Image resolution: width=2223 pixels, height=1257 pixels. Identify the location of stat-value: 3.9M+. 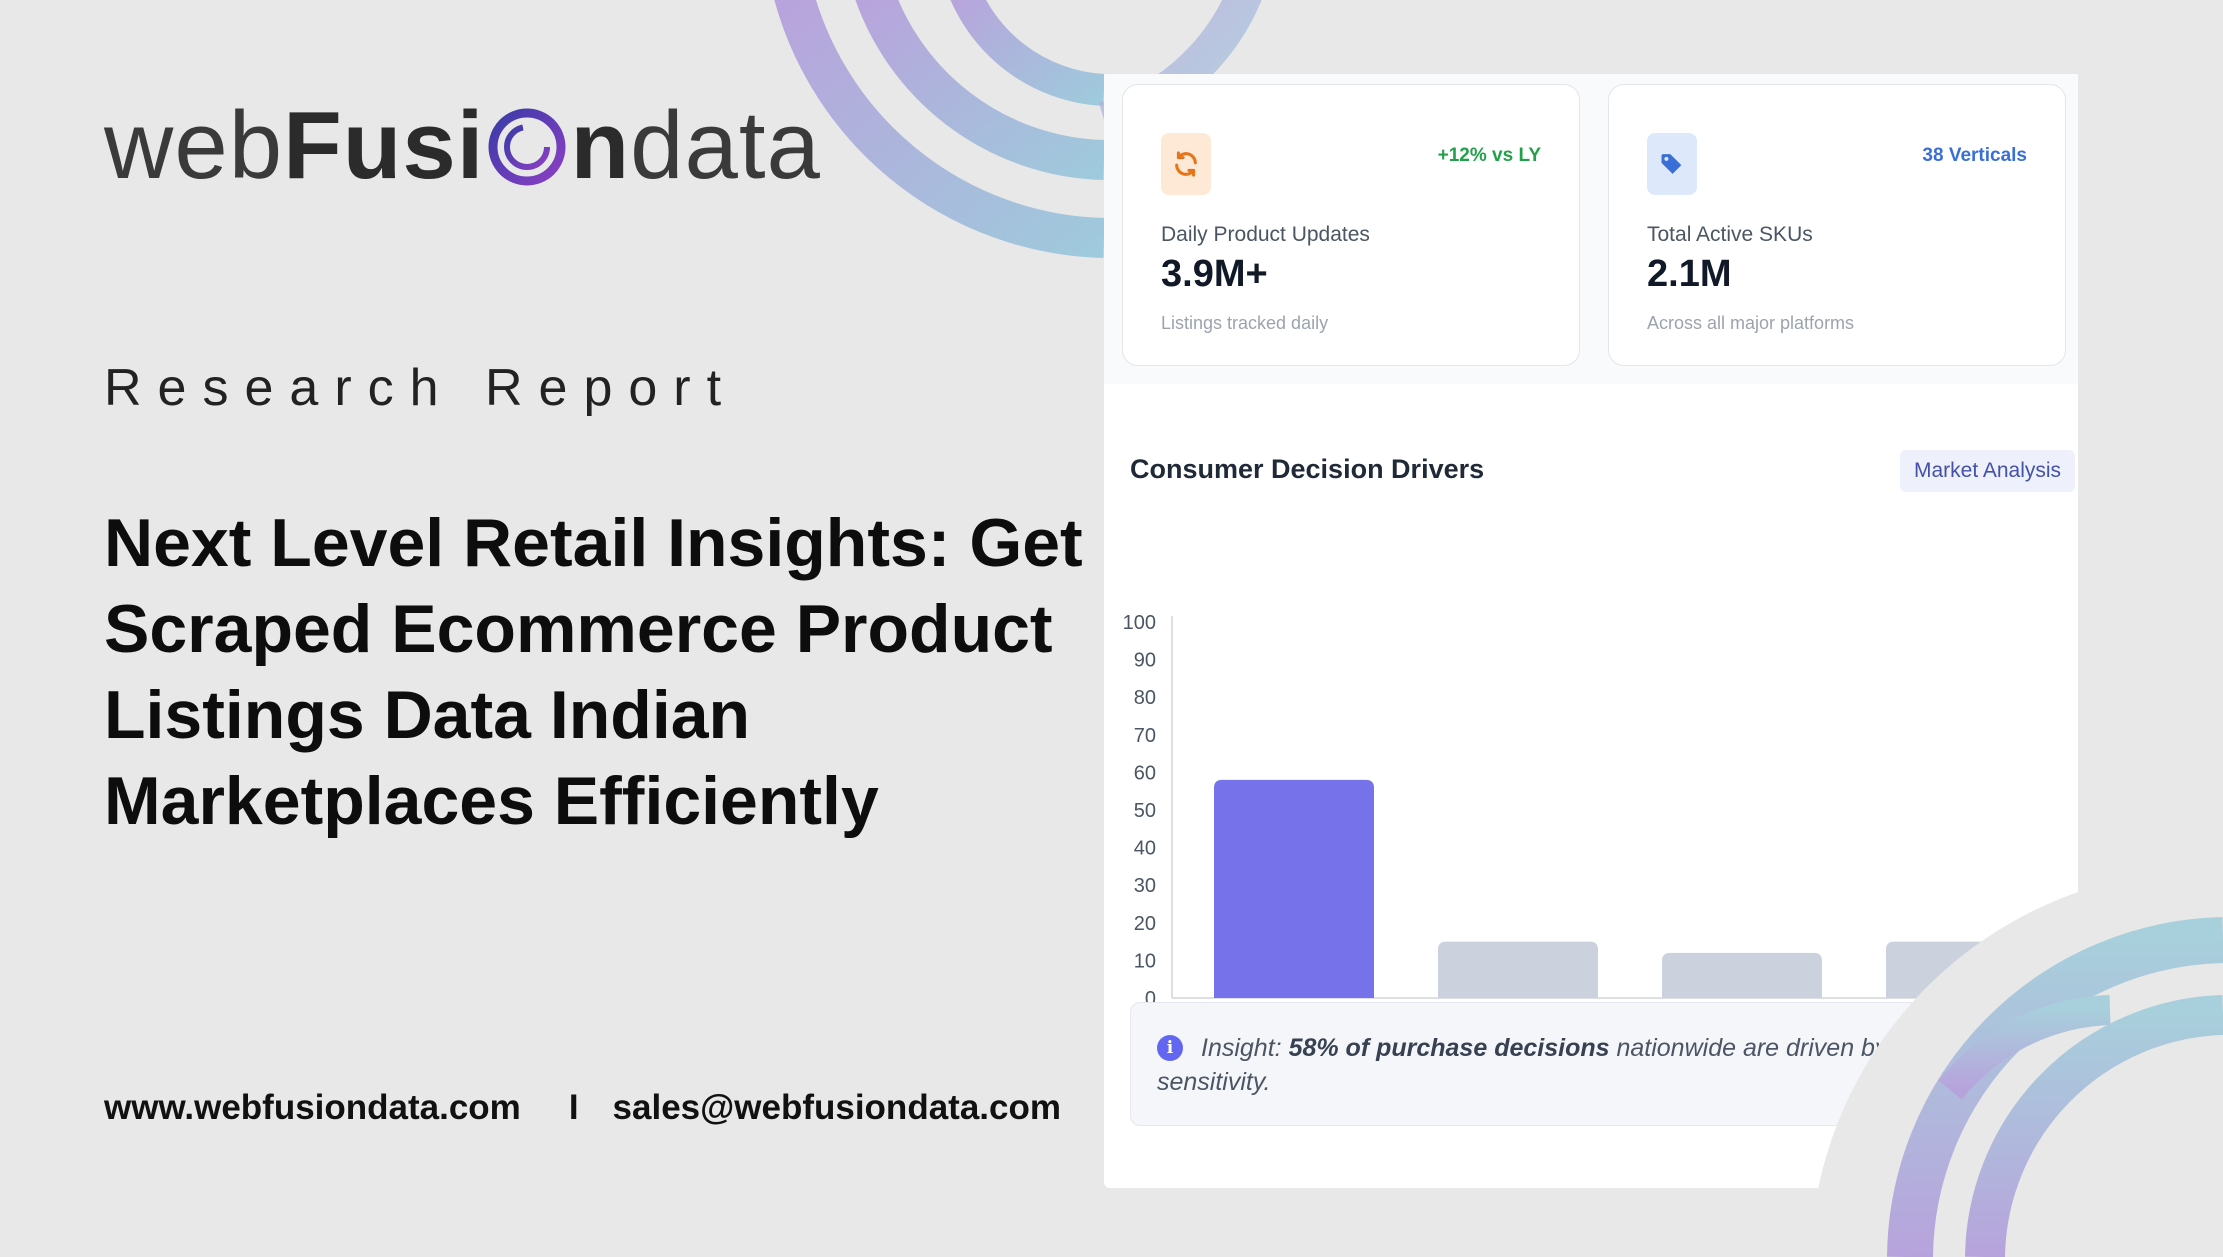
(1214, 274).